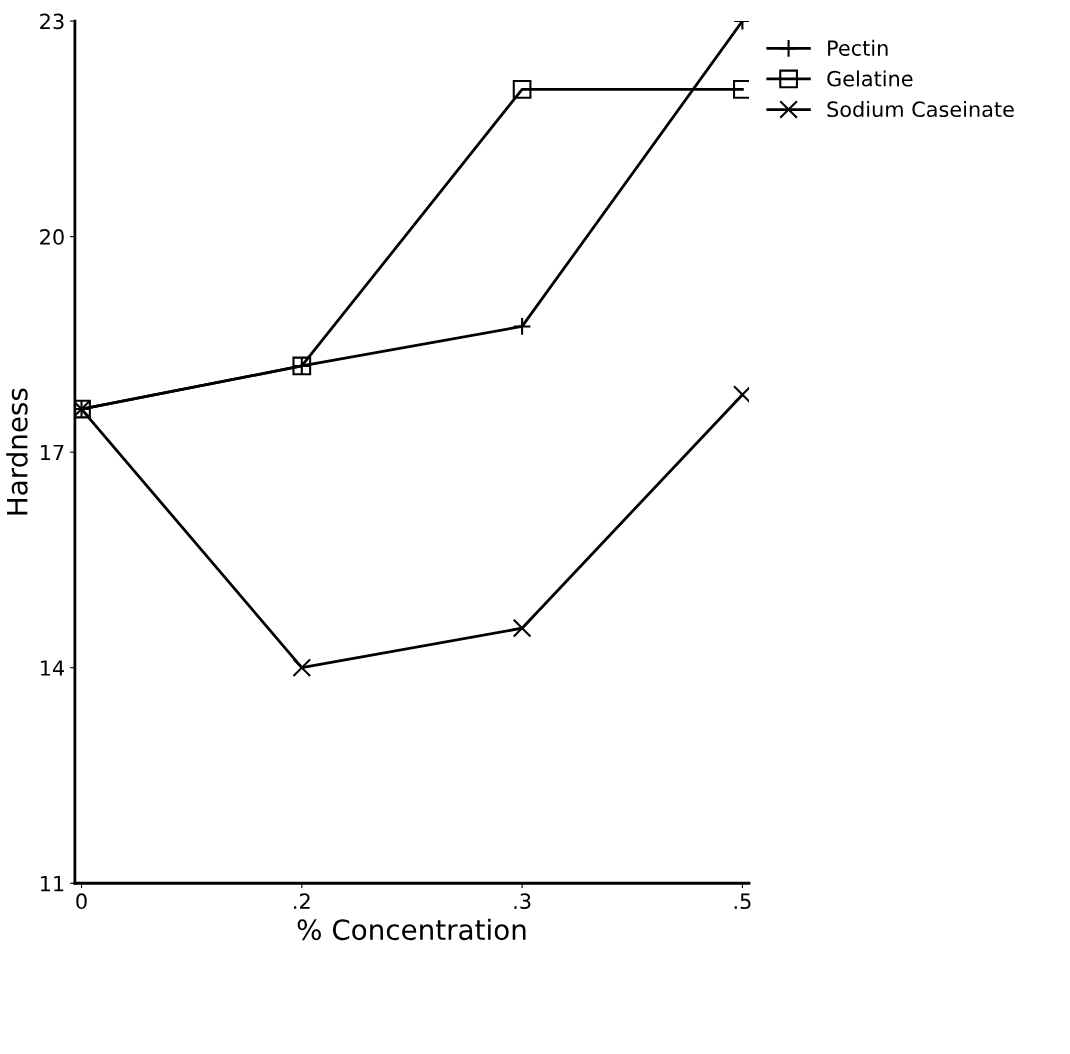 This screenshot has width=1070, height=1054. Describe the element at coordinates (81, 901) in the screenshot. I see `x-tick-label: 0` at that location.